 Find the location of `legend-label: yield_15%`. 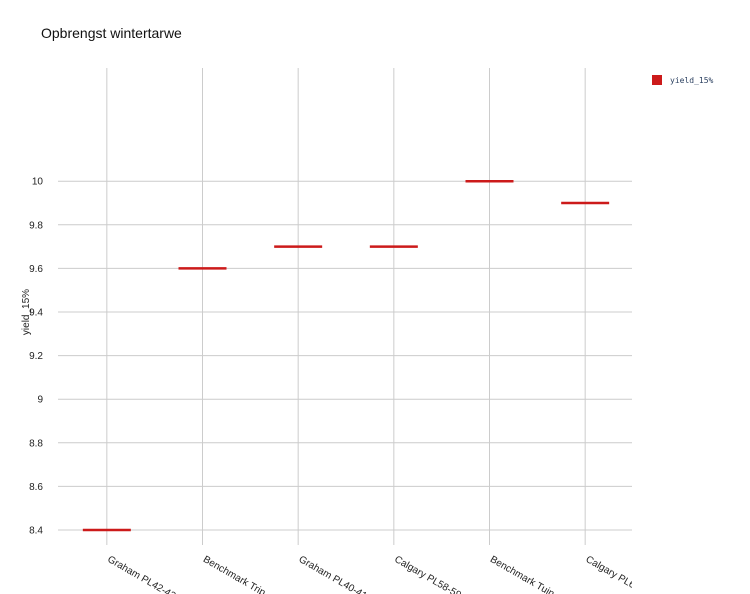

legend-label: yield_15% is located at coordinates (692, 80).